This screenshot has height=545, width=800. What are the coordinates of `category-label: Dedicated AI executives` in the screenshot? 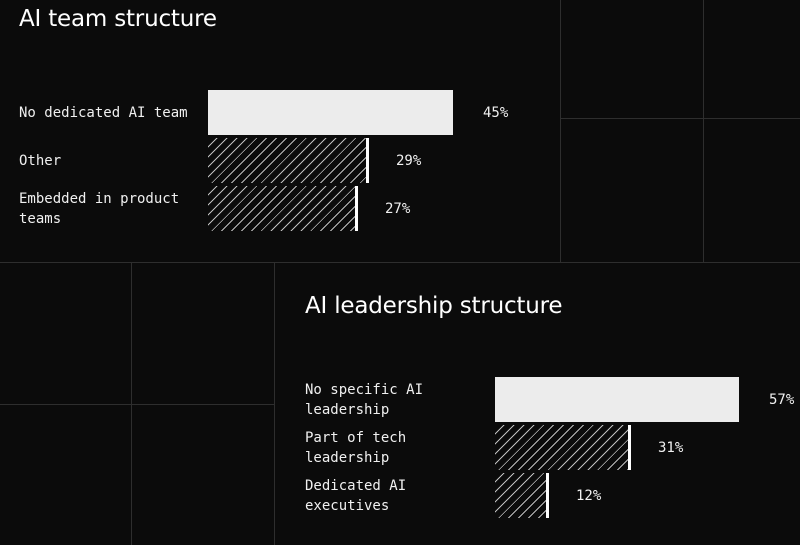 It's located at (355, 496).